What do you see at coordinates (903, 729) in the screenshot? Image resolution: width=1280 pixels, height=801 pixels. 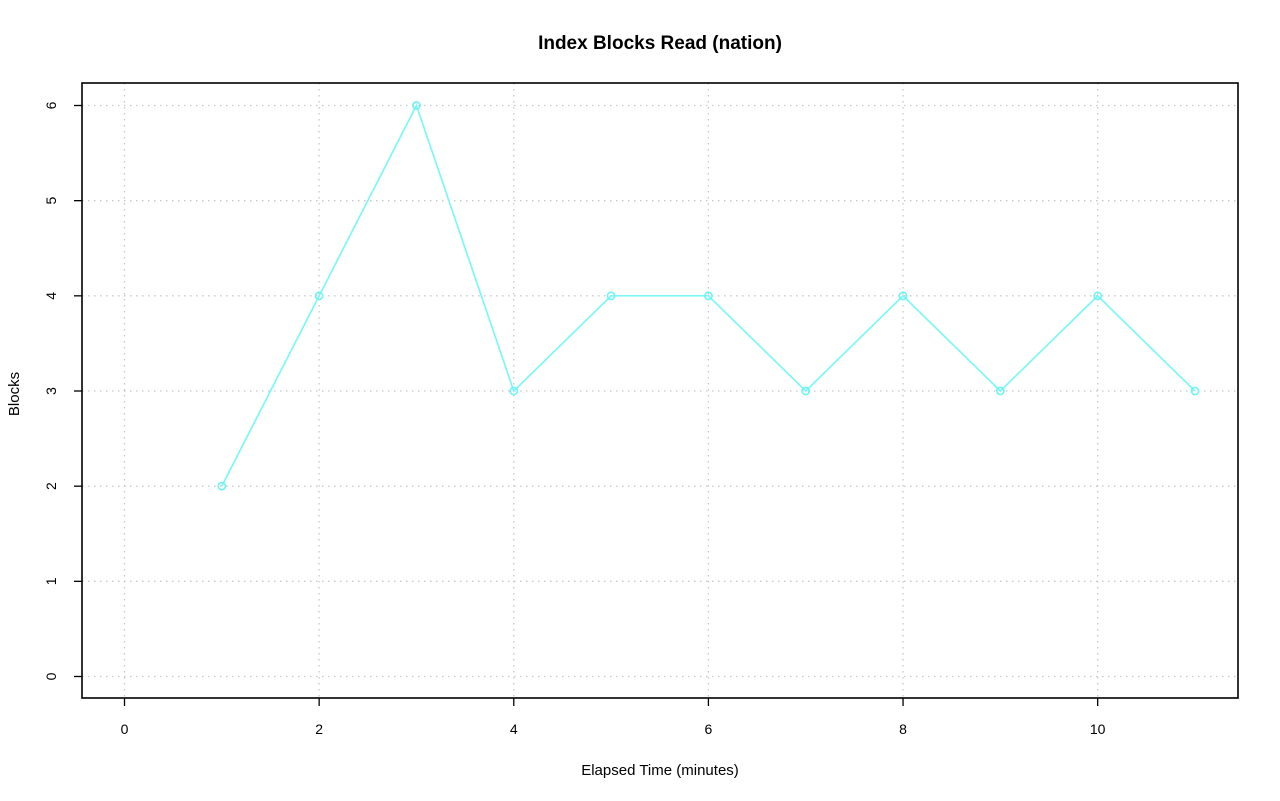 I see `x-tick-label: 8` at bounding box center [903, 729].